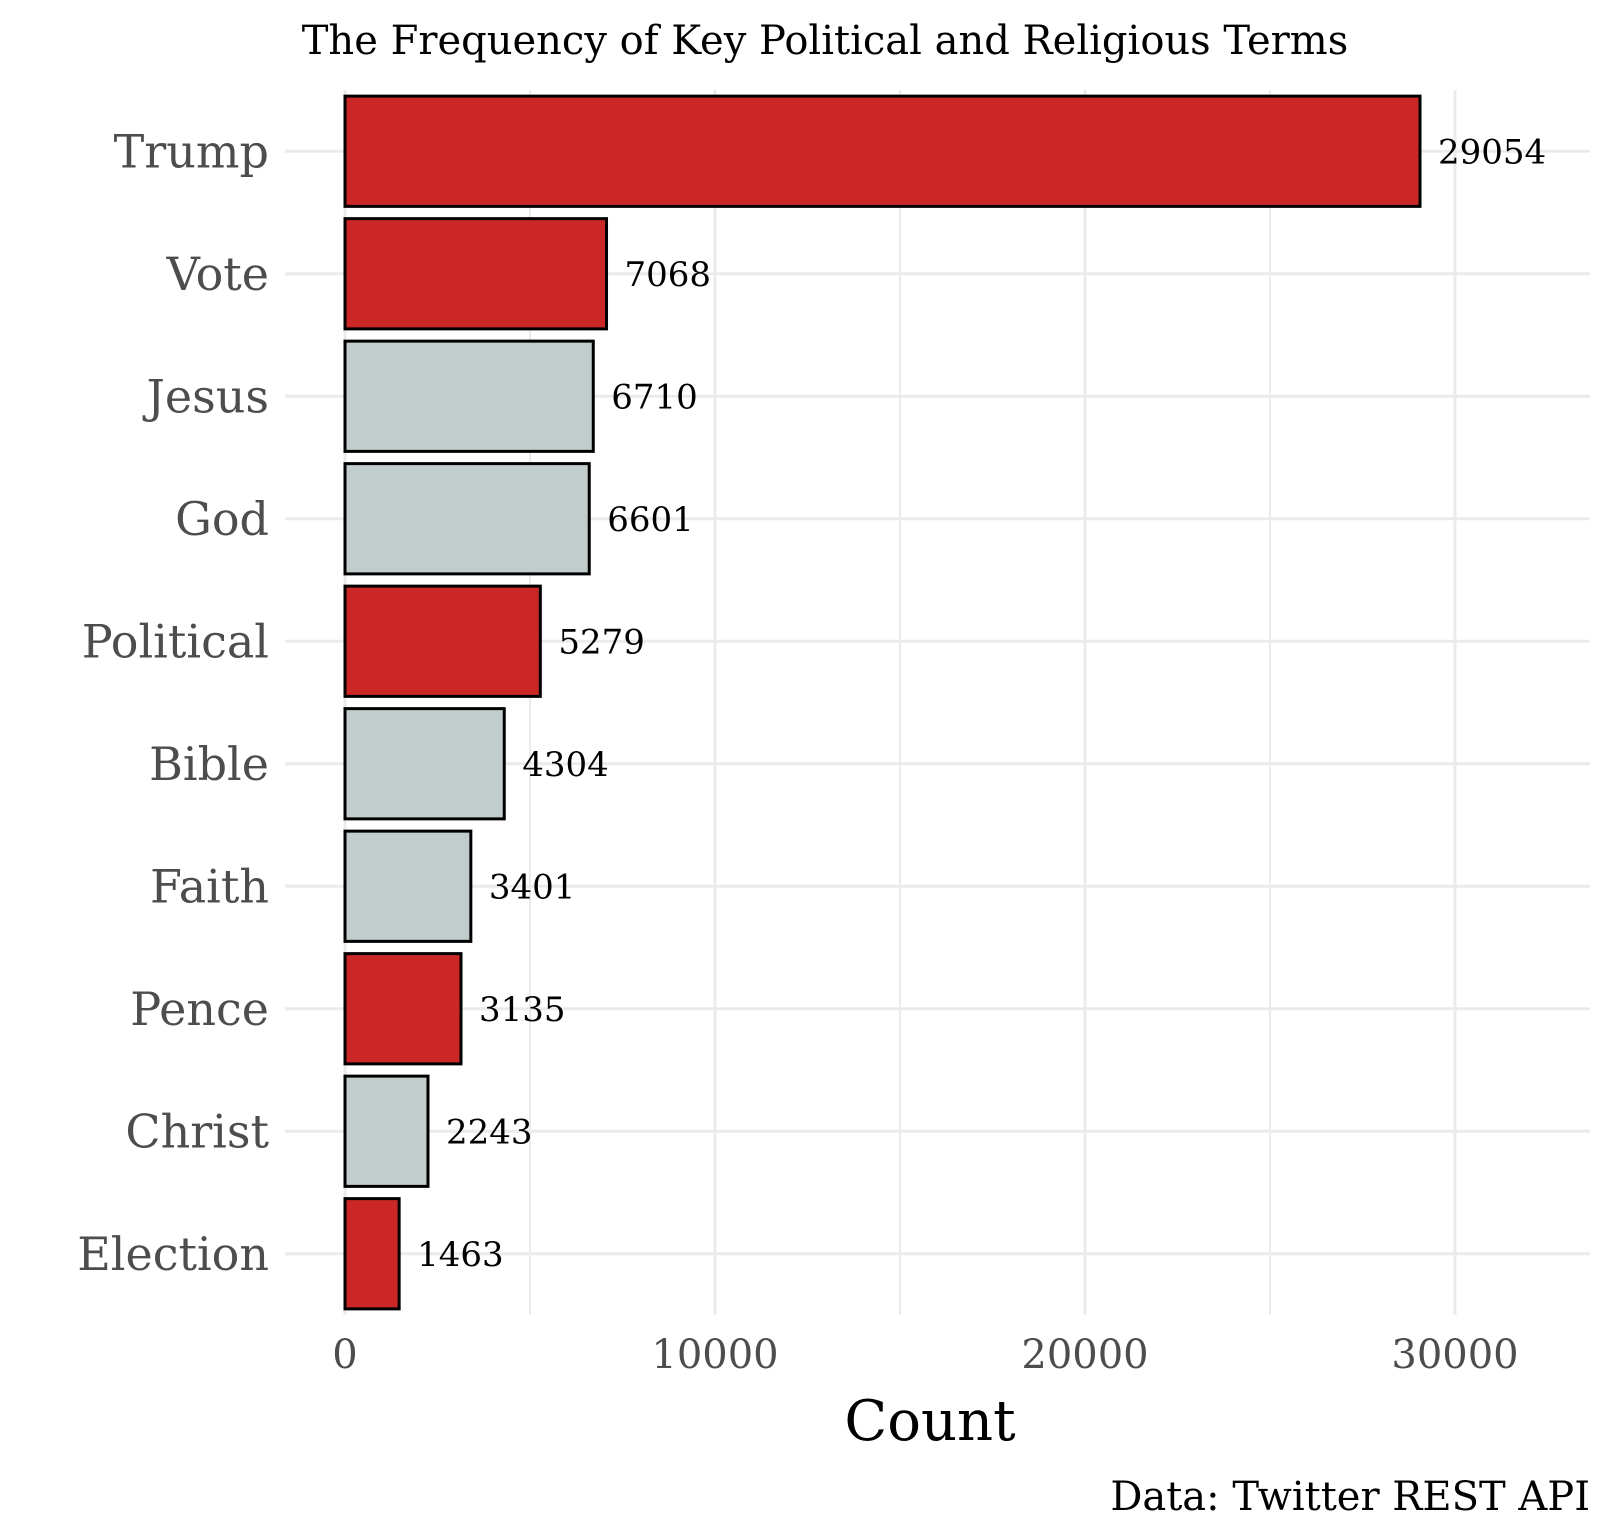 The height and width of the screenshot is (1540, 1603). What do you see at coordinates (532, 887) in the screenshot?
I see `value-label-faith: 3401` at bounding box center [532, 887].